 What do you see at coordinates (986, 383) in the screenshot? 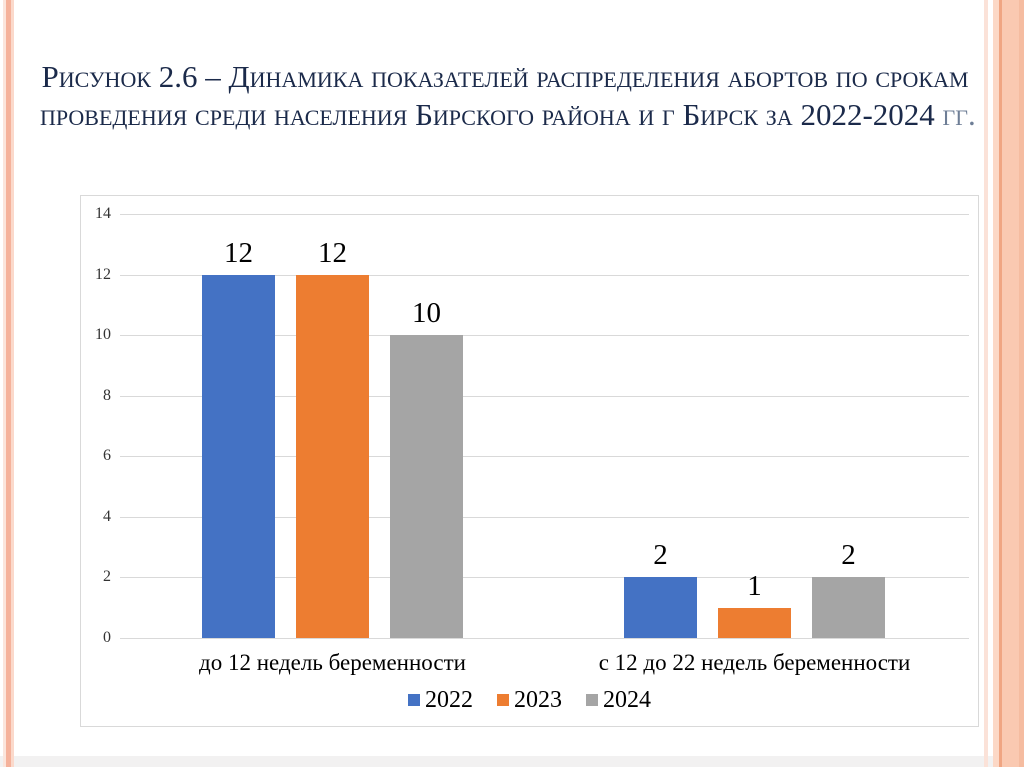
I see `right-border-thin-line` at bounding box center [986, 383].